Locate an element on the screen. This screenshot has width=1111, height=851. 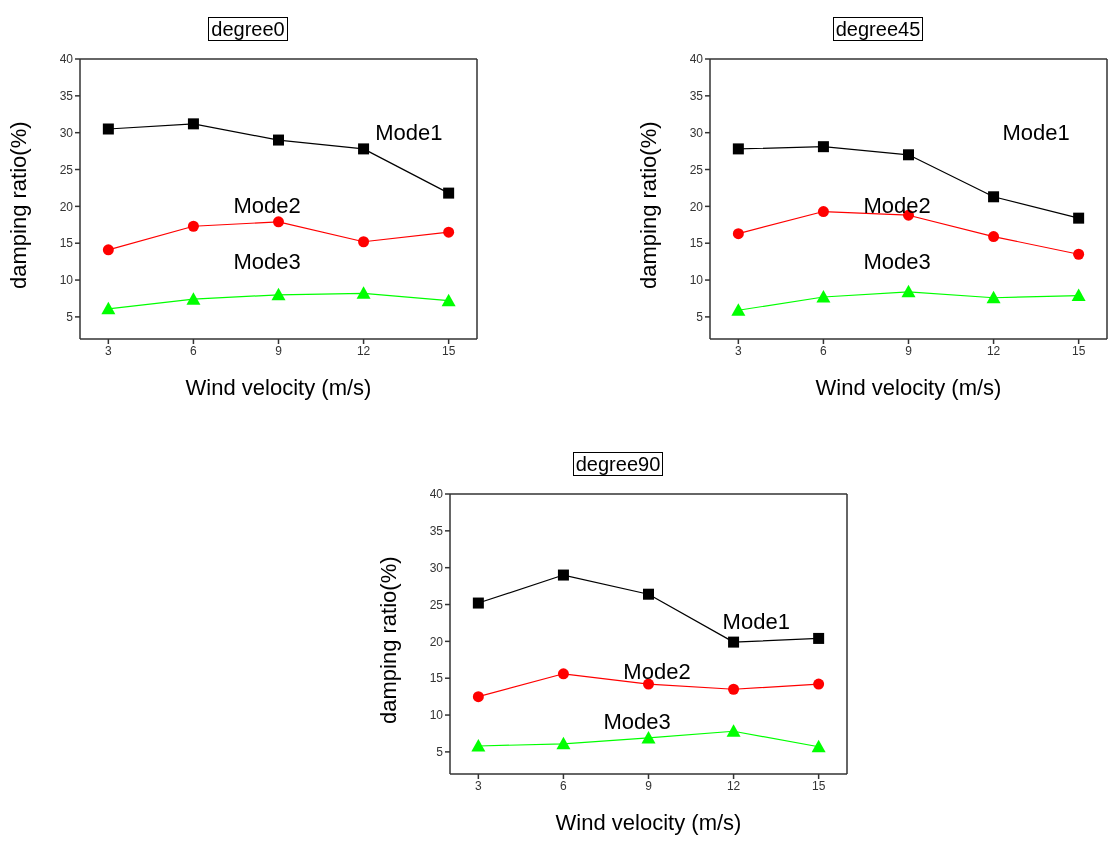
chart-title: degree45 is located at coordinates (878, 29).